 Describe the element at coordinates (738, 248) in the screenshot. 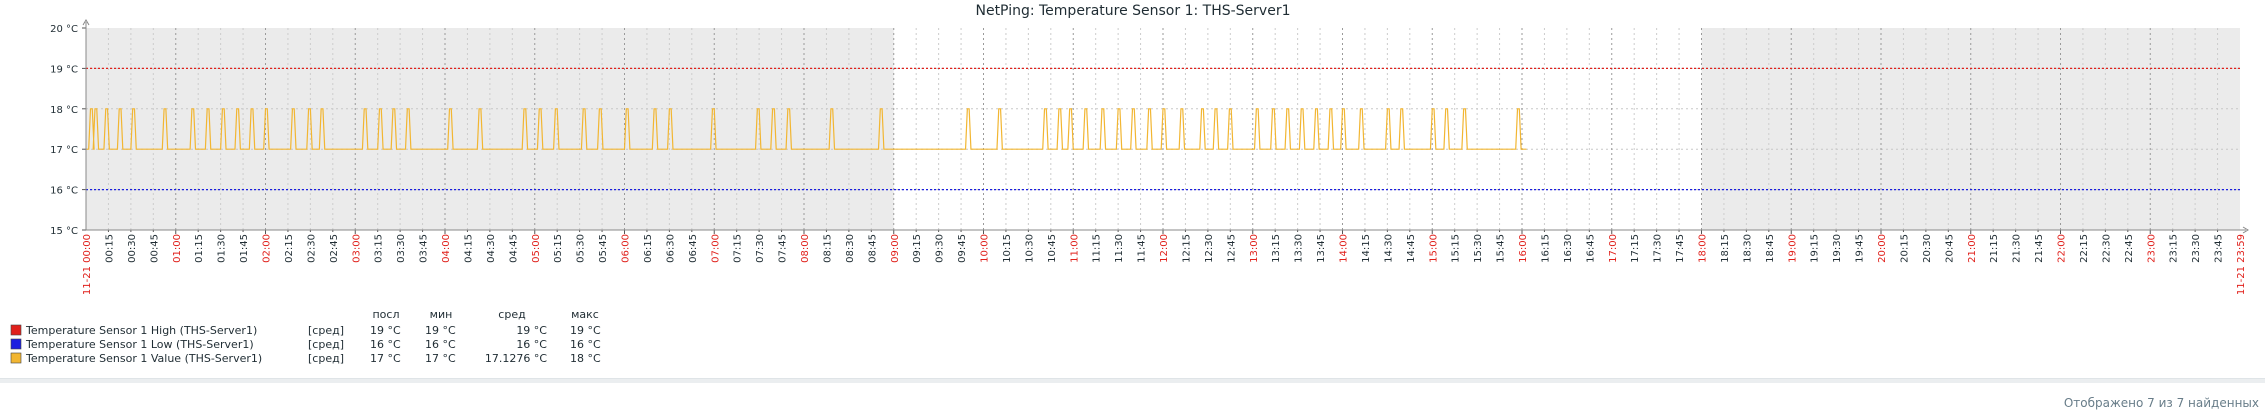

I see `x-tick-label: 07:15` at that location.